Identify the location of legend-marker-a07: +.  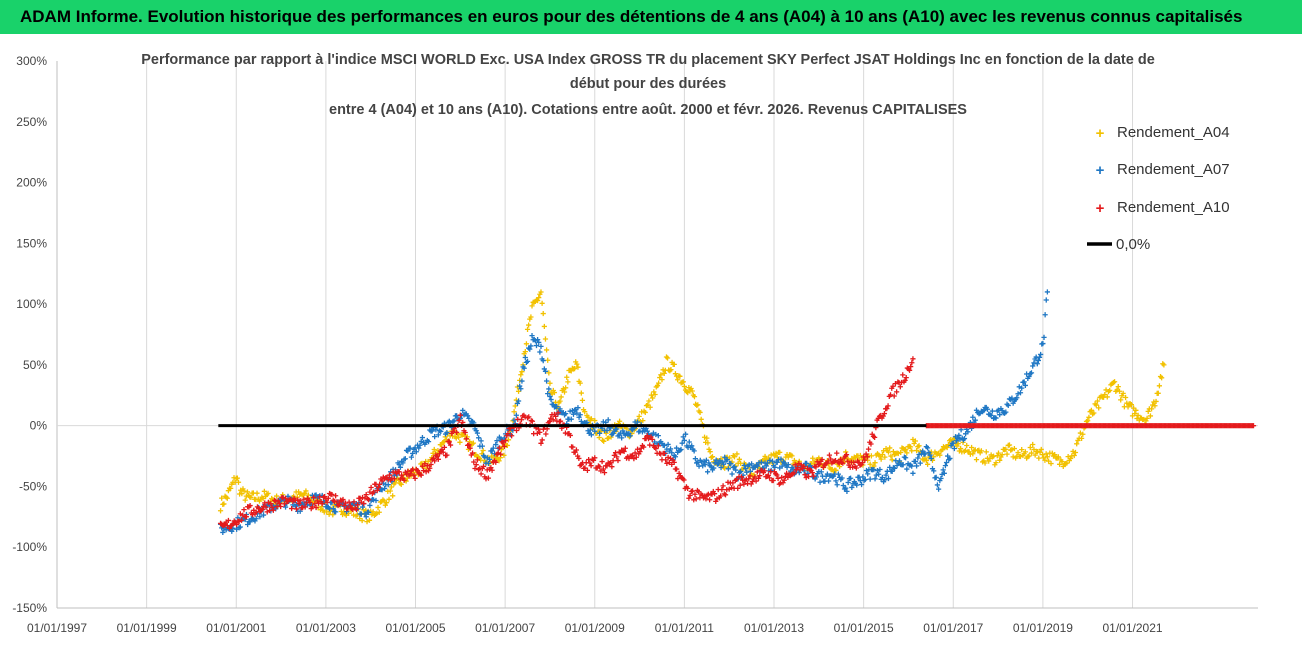
(1100, 170).